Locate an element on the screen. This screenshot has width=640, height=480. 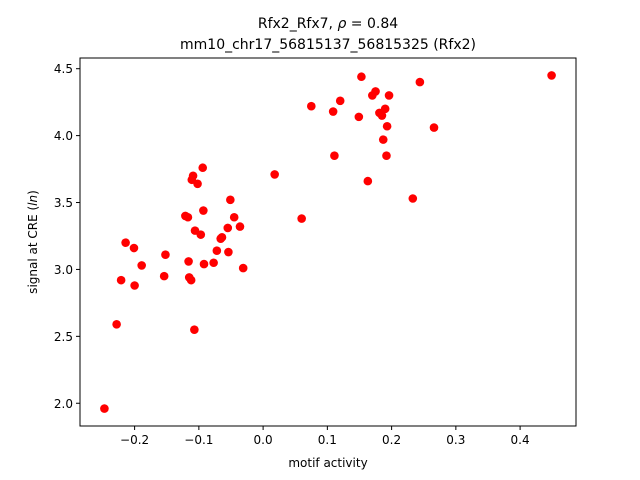
y-tick-label: 2.0 is located at coordinates (63, 404).